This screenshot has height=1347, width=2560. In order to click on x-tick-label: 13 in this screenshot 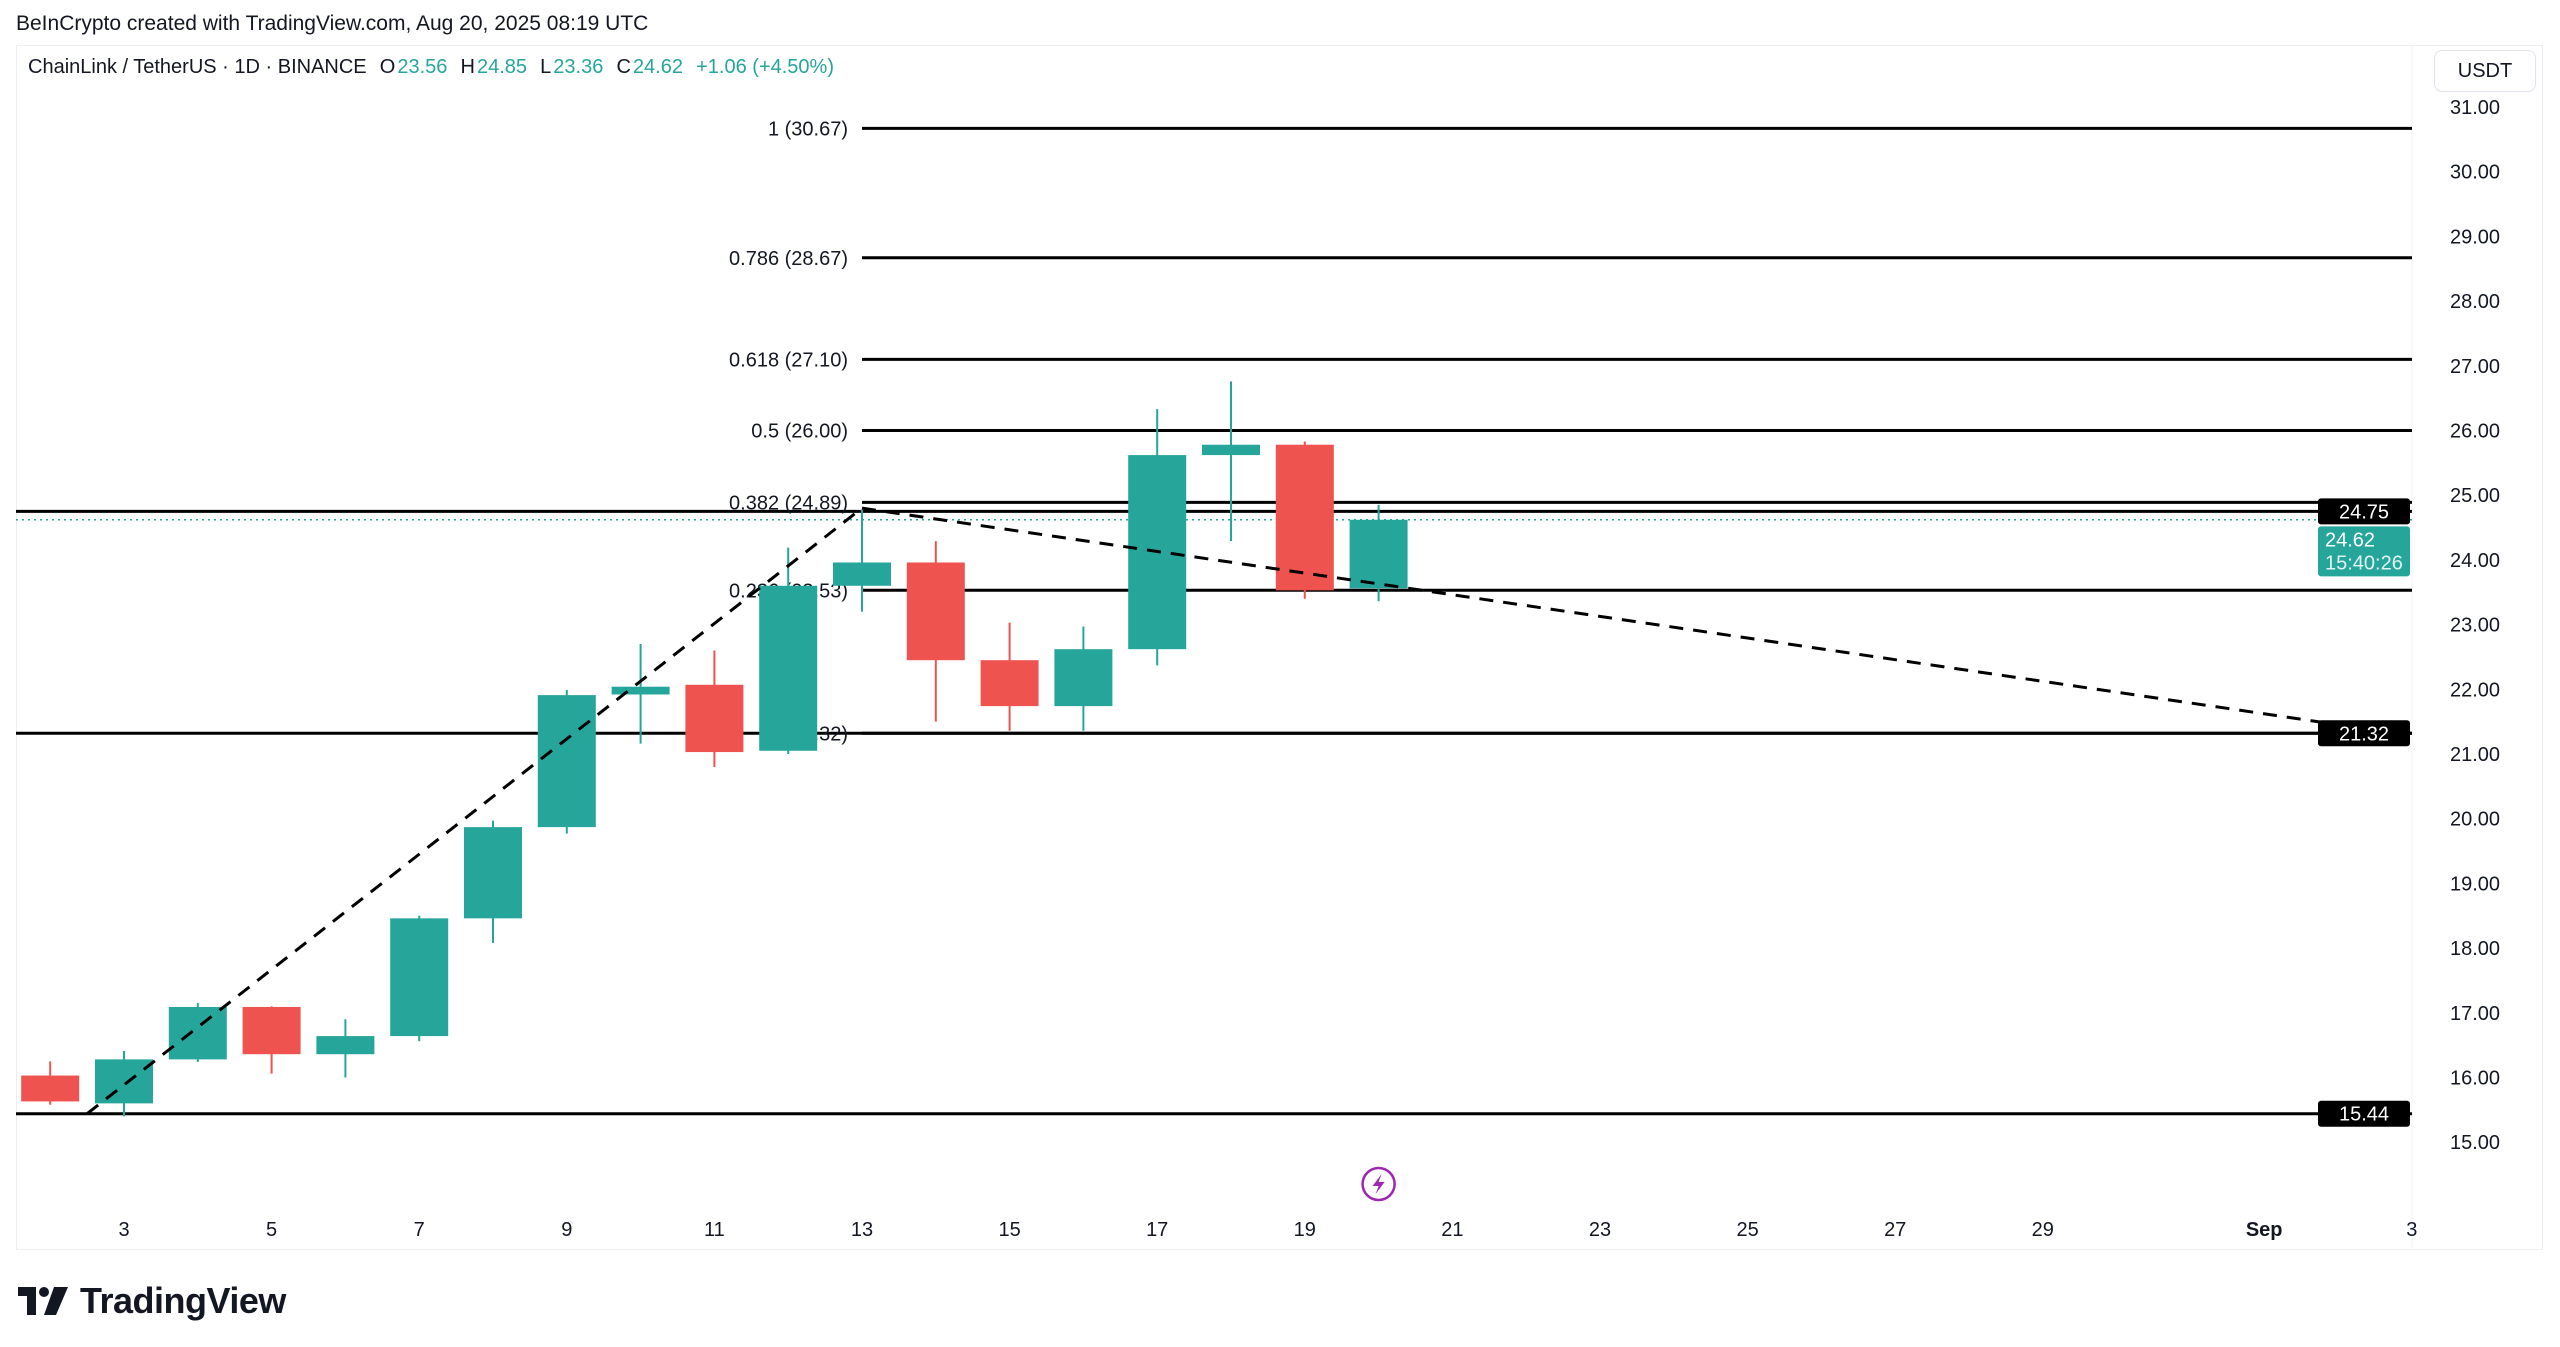, I will do `click(862, 1230)`.